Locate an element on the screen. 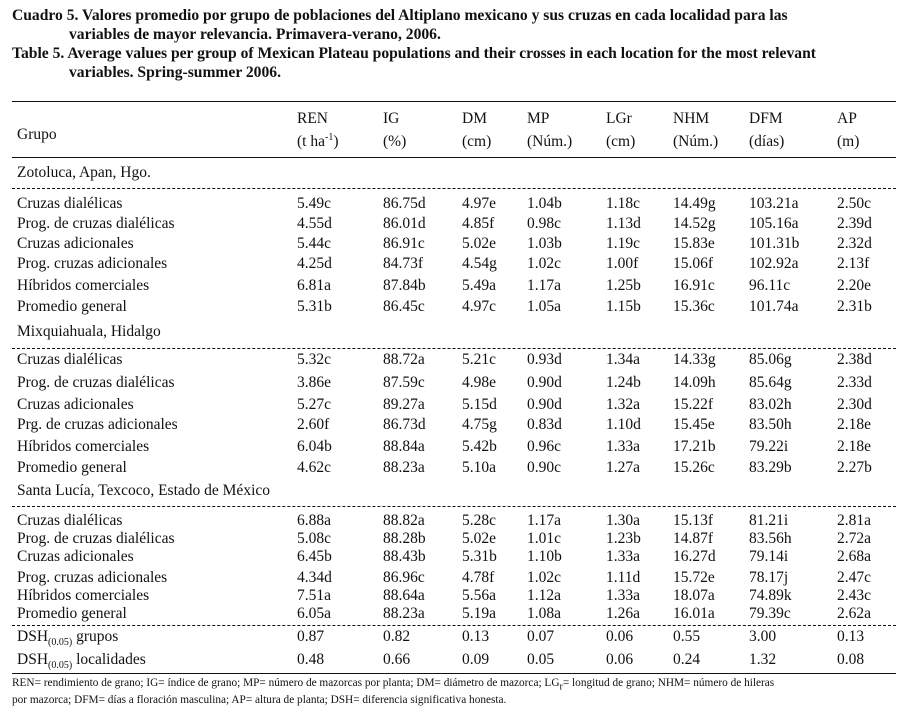 The image size is (909, 712). table-cell: 0.87 is located at coordinates (311, 636).